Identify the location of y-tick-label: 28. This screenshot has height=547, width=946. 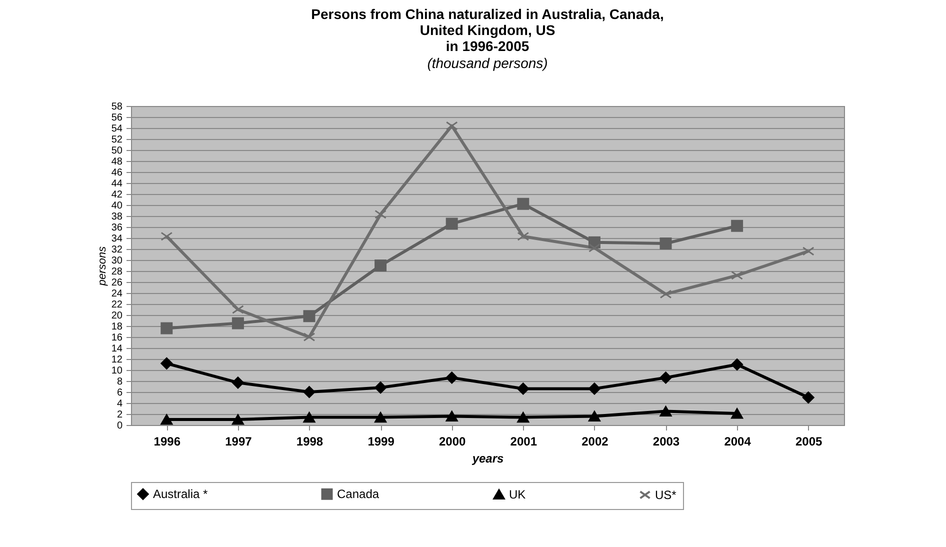
(117, 272).